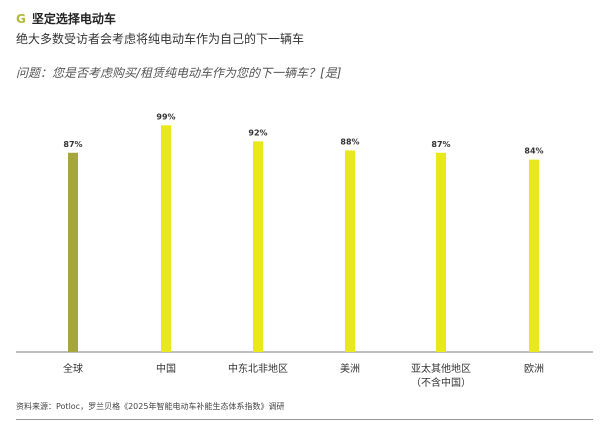 The image size is (600, 424). What do you see at coordinates (304, 419) in the screenshot?
I see `bottom-divider` at bounding box center [304, 419].